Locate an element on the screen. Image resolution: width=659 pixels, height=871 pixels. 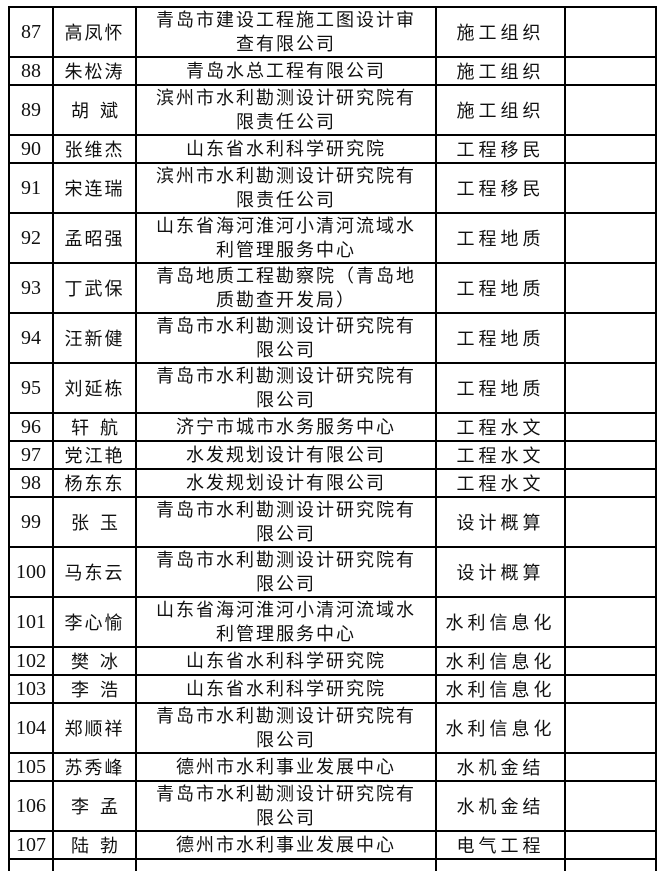
table-row: 107 陆勃 德州市水利事业发展中心 电气工程 is located at coordinates (332, 845).